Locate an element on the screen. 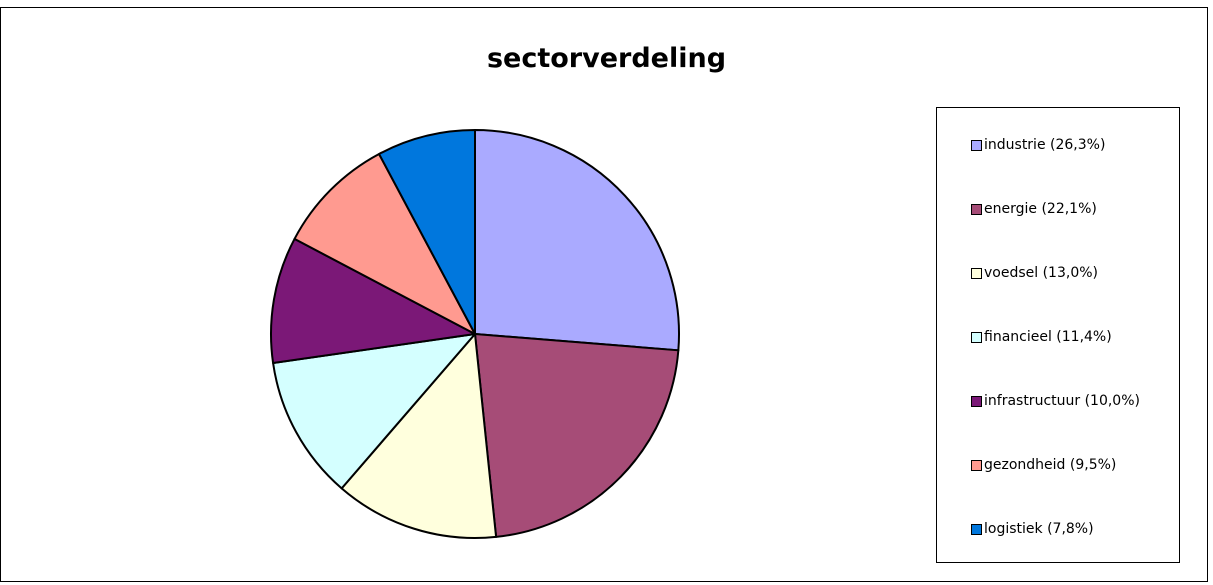  legend-item-5: gezondheid (9,5%) is located at coordinates (1043, 465).